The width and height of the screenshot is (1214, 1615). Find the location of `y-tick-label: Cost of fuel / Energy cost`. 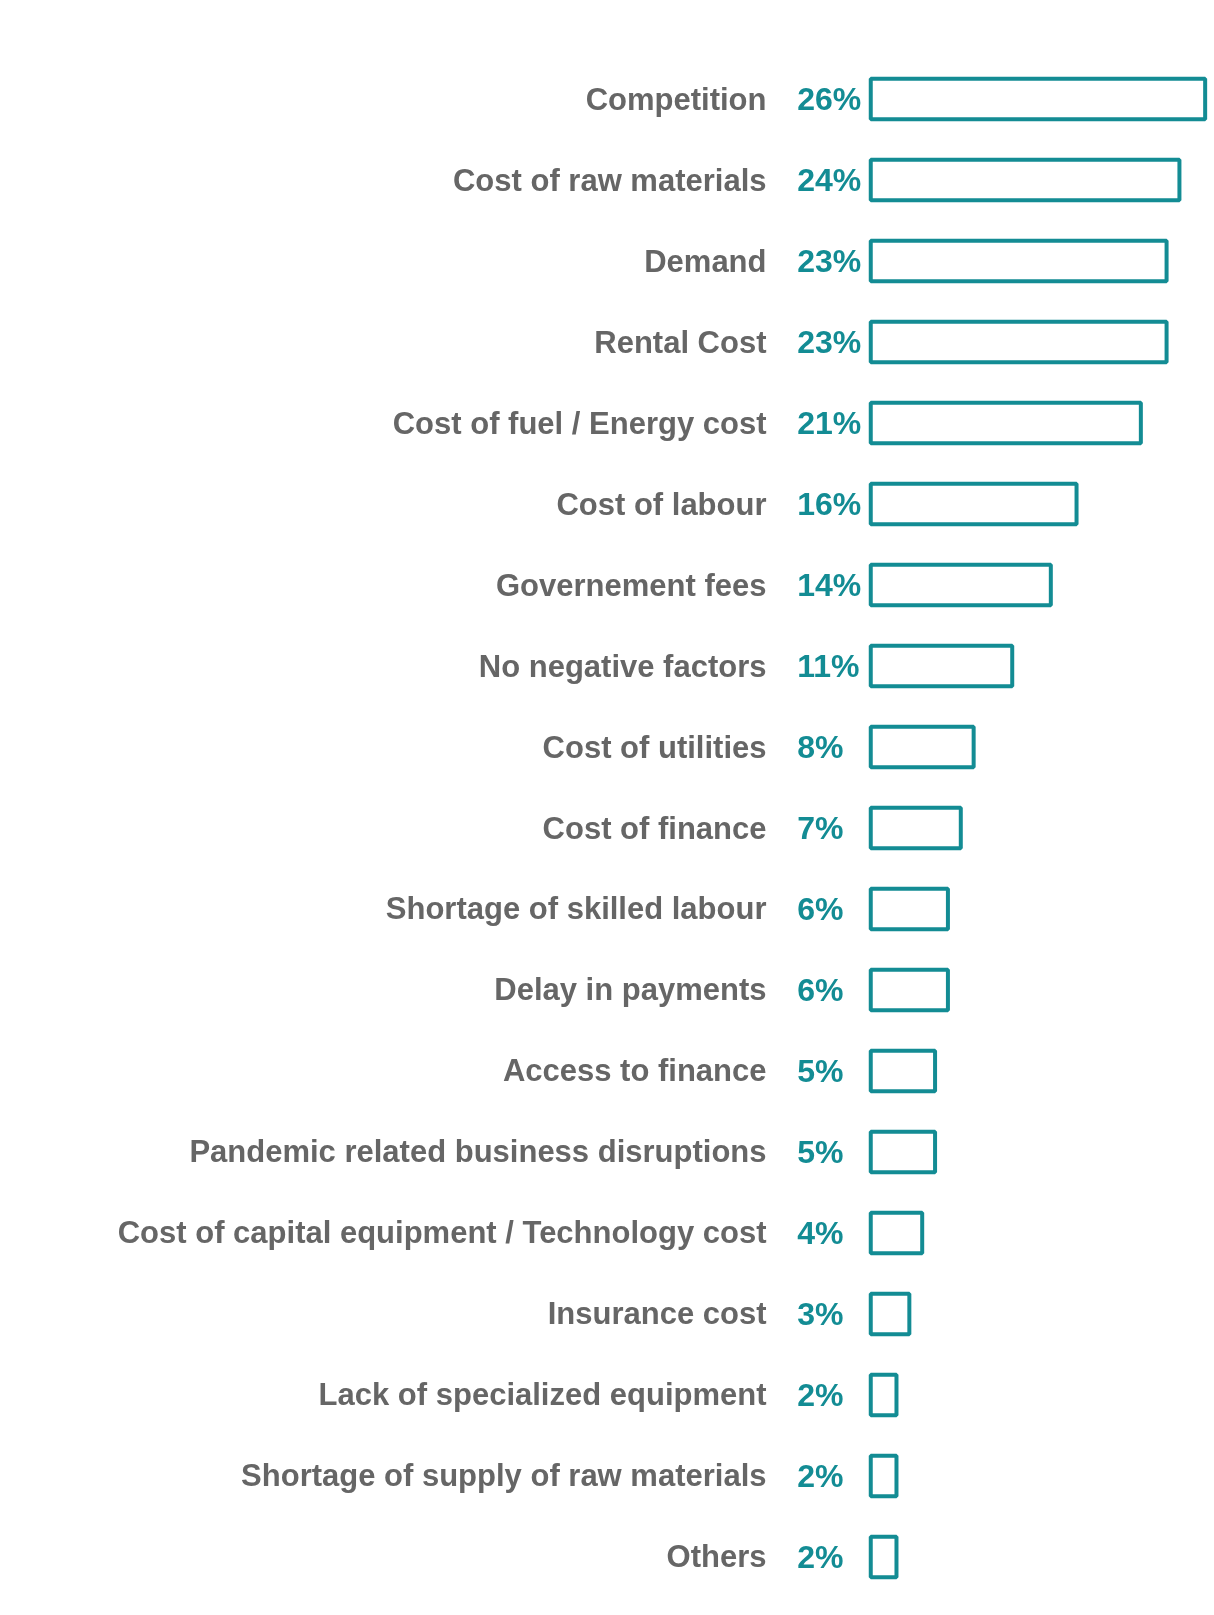

y-tick-label: Cost of fuel / Energy cost is located at coordinates (579, 423).